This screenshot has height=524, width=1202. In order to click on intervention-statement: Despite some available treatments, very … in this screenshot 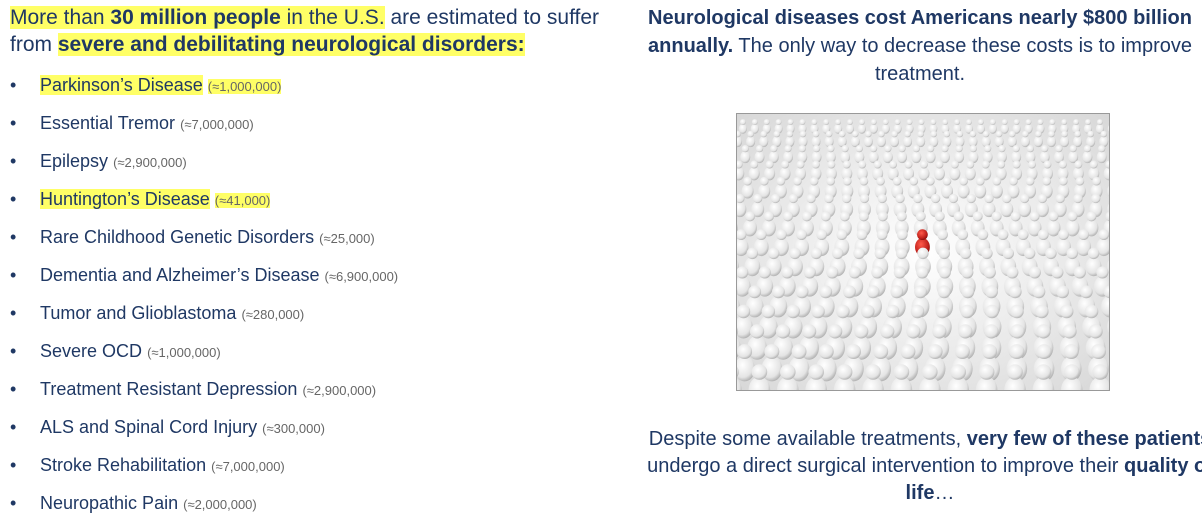, I will do `click(921, 466)`.